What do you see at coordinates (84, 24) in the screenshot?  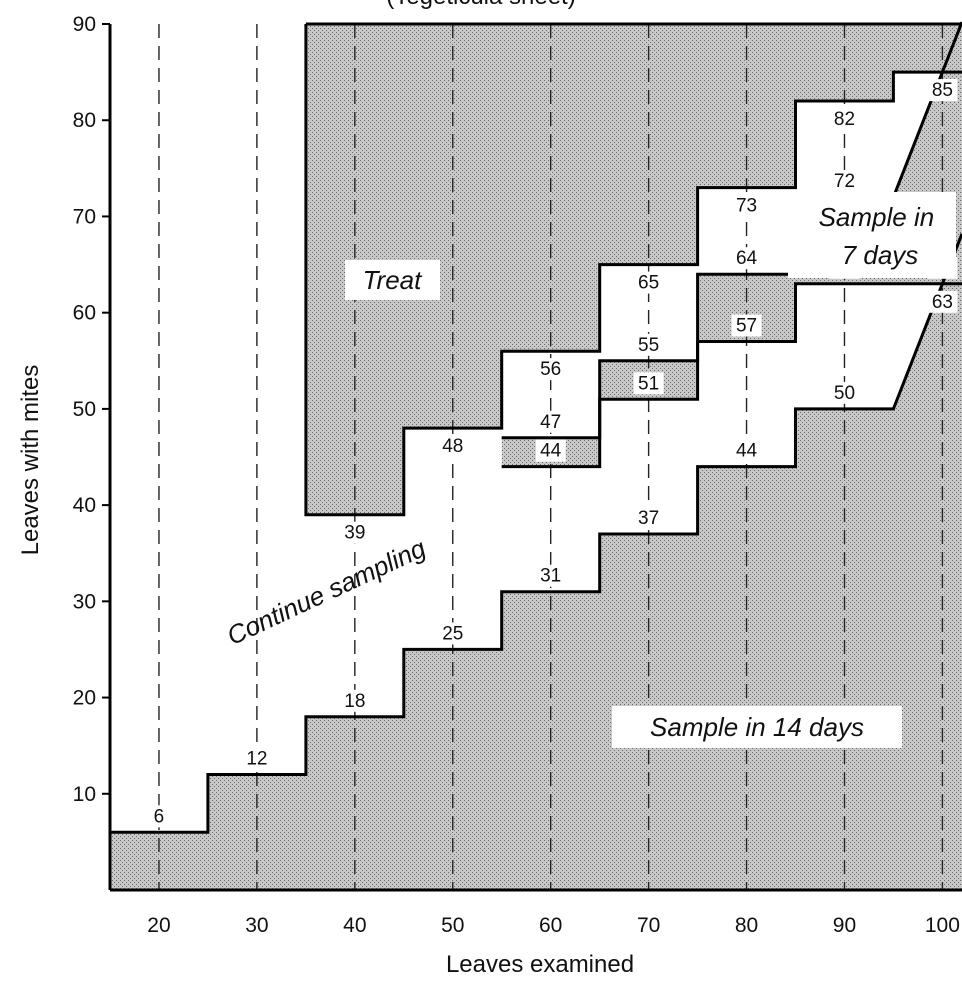 I see `y-tick-label: 90` at bounding box center [84, 24].